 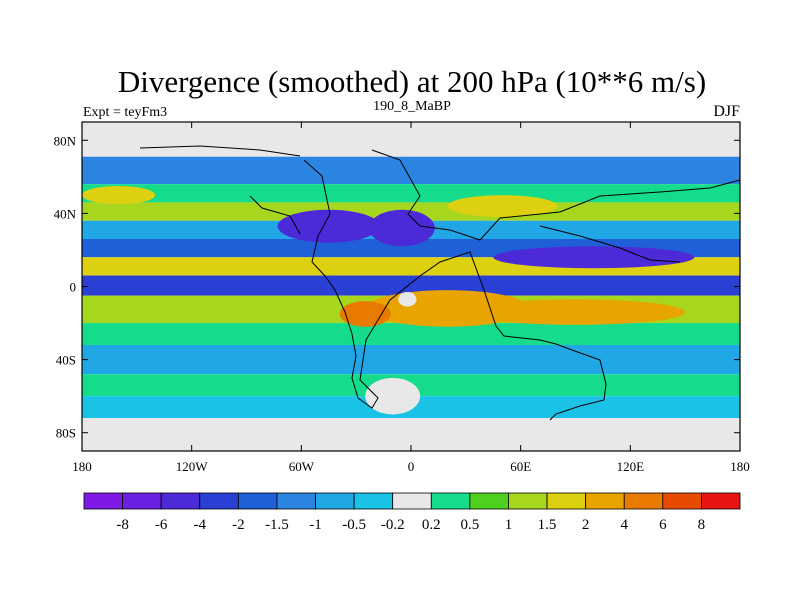 I want to click on y-tick-label: 40N, so click(x=65, y=213).